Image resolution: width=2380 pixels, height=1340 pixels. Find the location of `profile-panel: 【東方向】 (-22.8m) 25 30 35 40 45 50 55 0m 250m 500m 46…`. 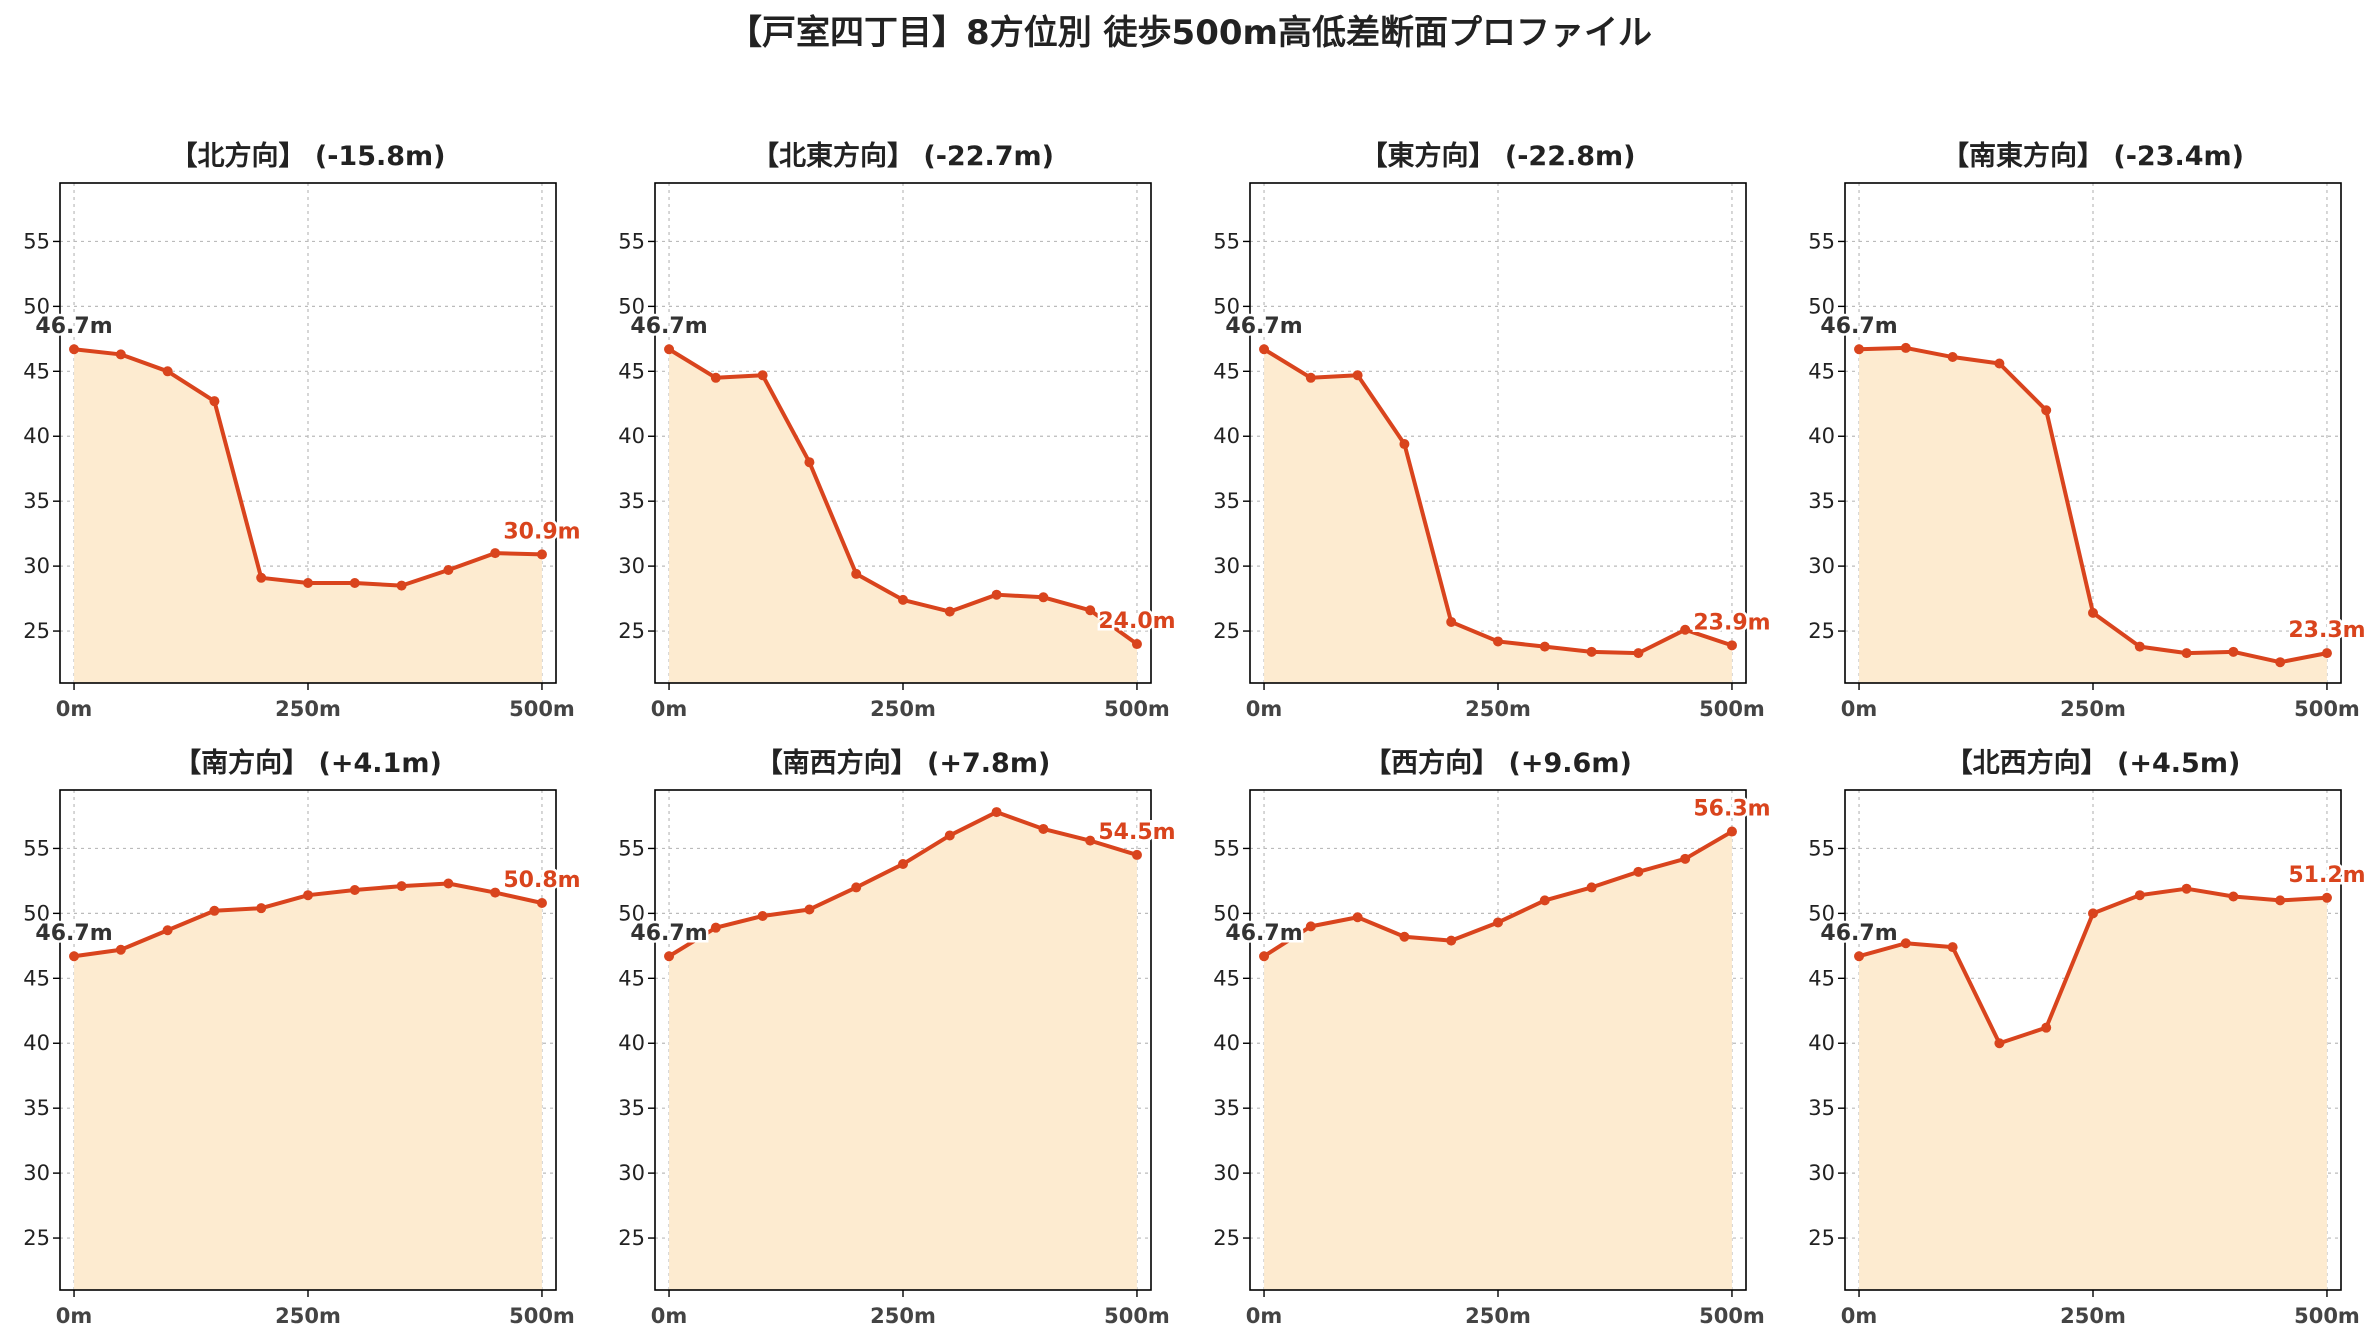

profile-panel: 【東方向】 (-22.8m) 25 30 35 40 45 50 55 0m 250m 500m 46… is located at coordinates (1493, 430).